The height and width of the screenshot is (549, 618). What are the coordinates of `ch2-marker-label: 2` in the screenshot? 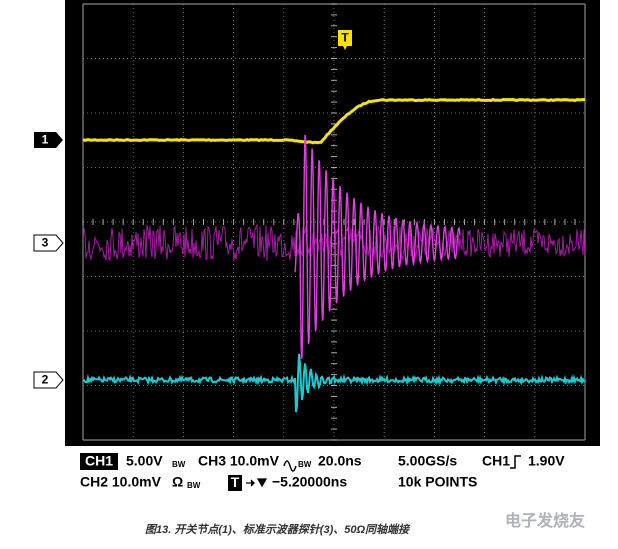 It's located at (45, 380).